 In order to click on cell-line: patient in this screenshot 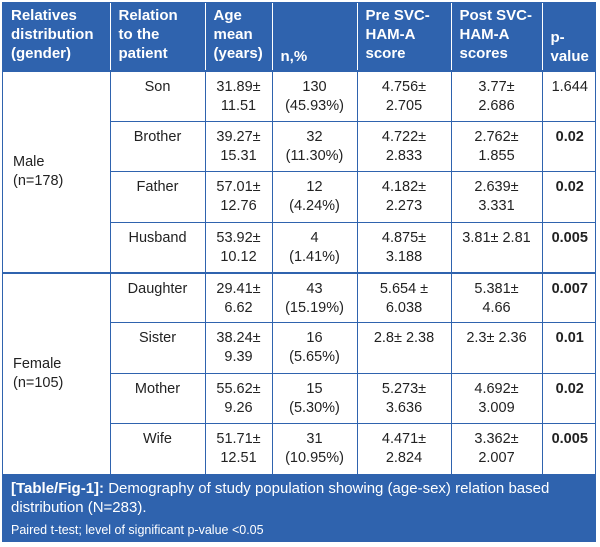, I will do `click(143, 53)`.